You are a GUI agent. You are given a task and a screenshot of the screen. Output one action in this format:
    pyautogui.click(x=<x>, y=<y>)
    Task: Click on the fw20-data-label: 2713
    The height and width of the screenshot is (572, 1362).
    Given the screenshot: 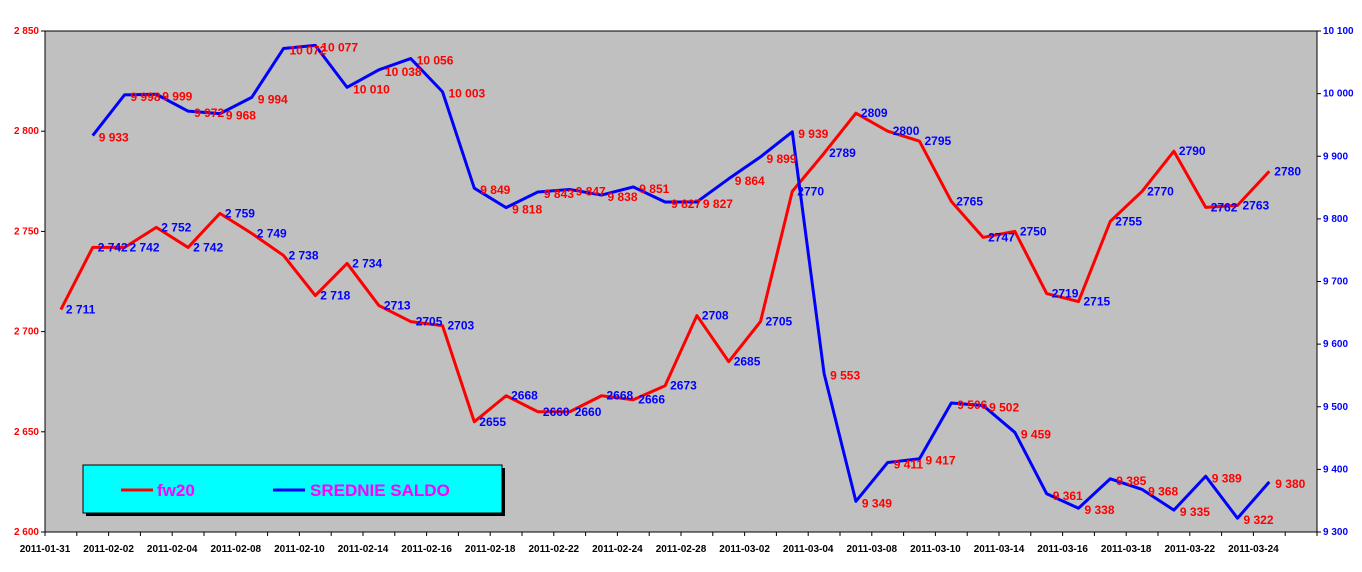 What is the action you would take?
    pyautogui.click(x=397, y=306)
    